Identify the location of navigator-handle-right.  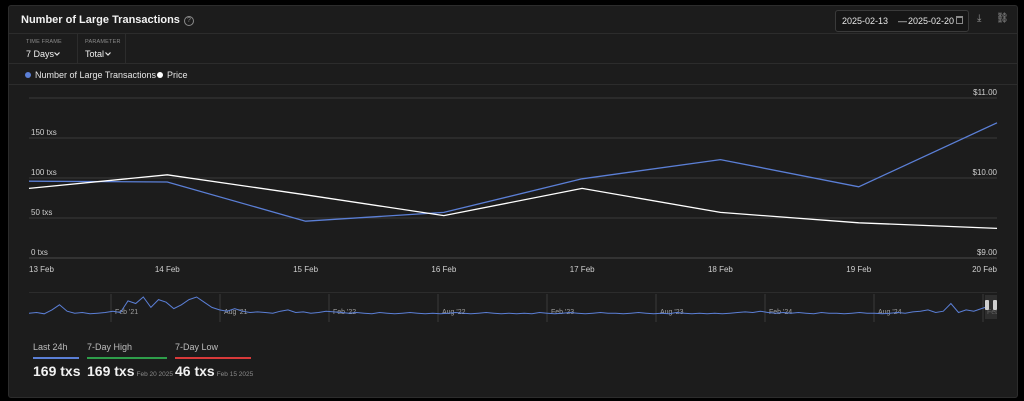
(995, 305).